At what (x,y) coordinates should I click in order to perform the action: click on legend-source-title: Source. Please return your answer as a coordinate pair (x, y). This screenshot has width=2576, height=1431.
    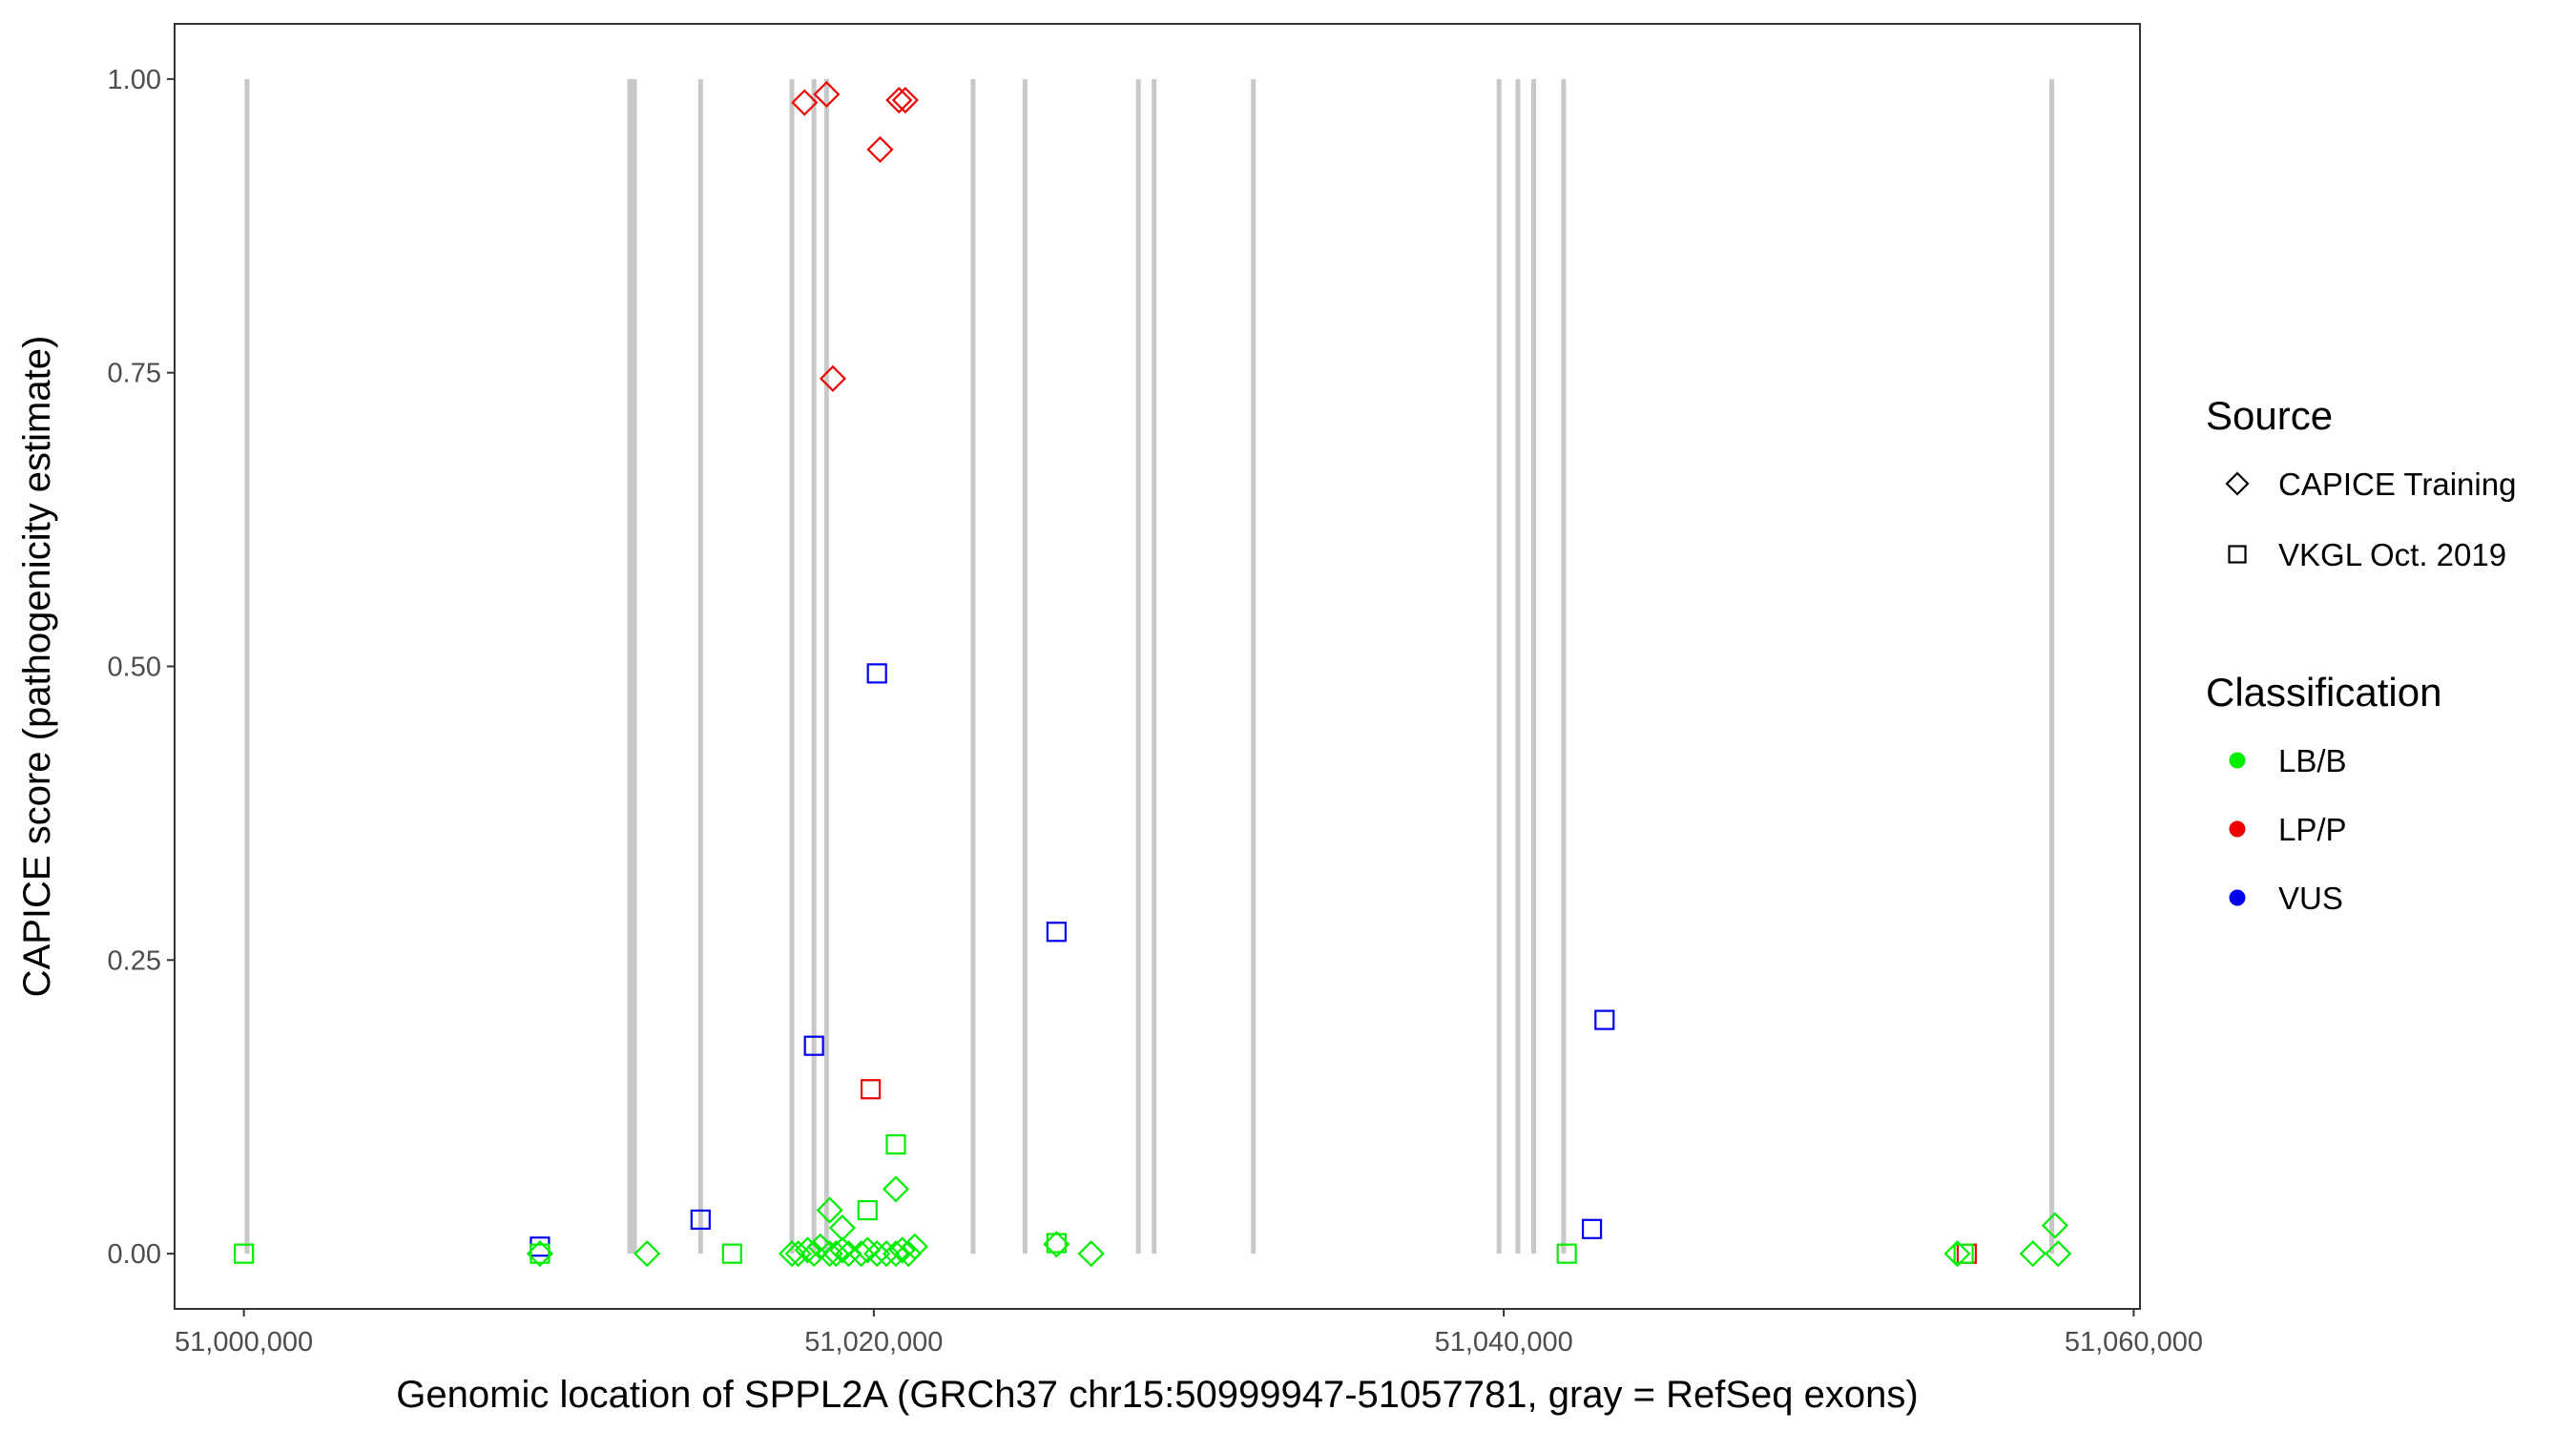
    Looking at the image, I should click on (2269, 415).